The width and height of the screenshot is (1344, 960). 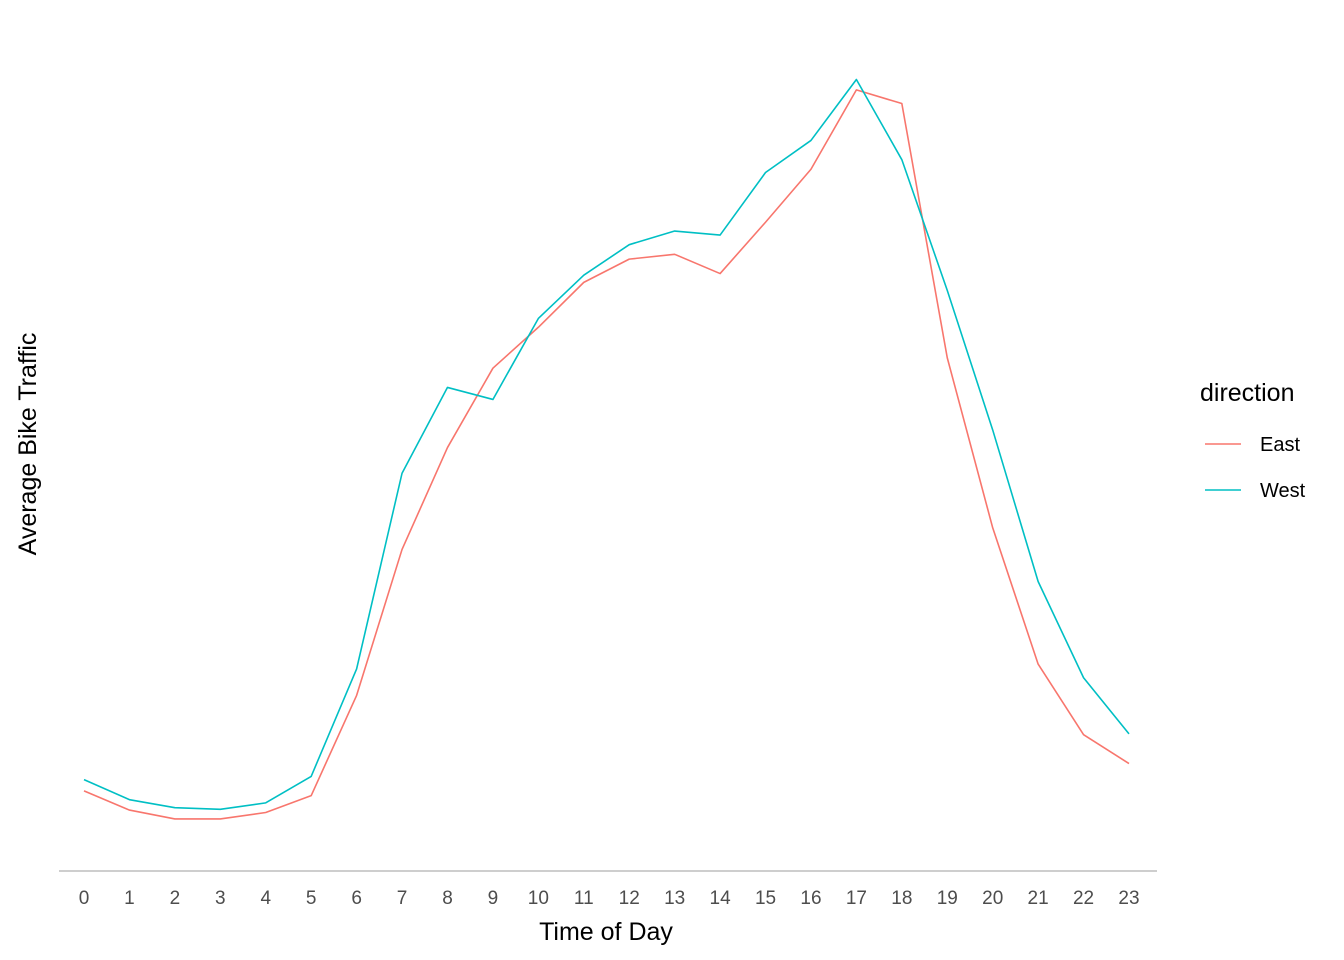 I want to click on legend: direction East West, so click(x=1253, y=440).